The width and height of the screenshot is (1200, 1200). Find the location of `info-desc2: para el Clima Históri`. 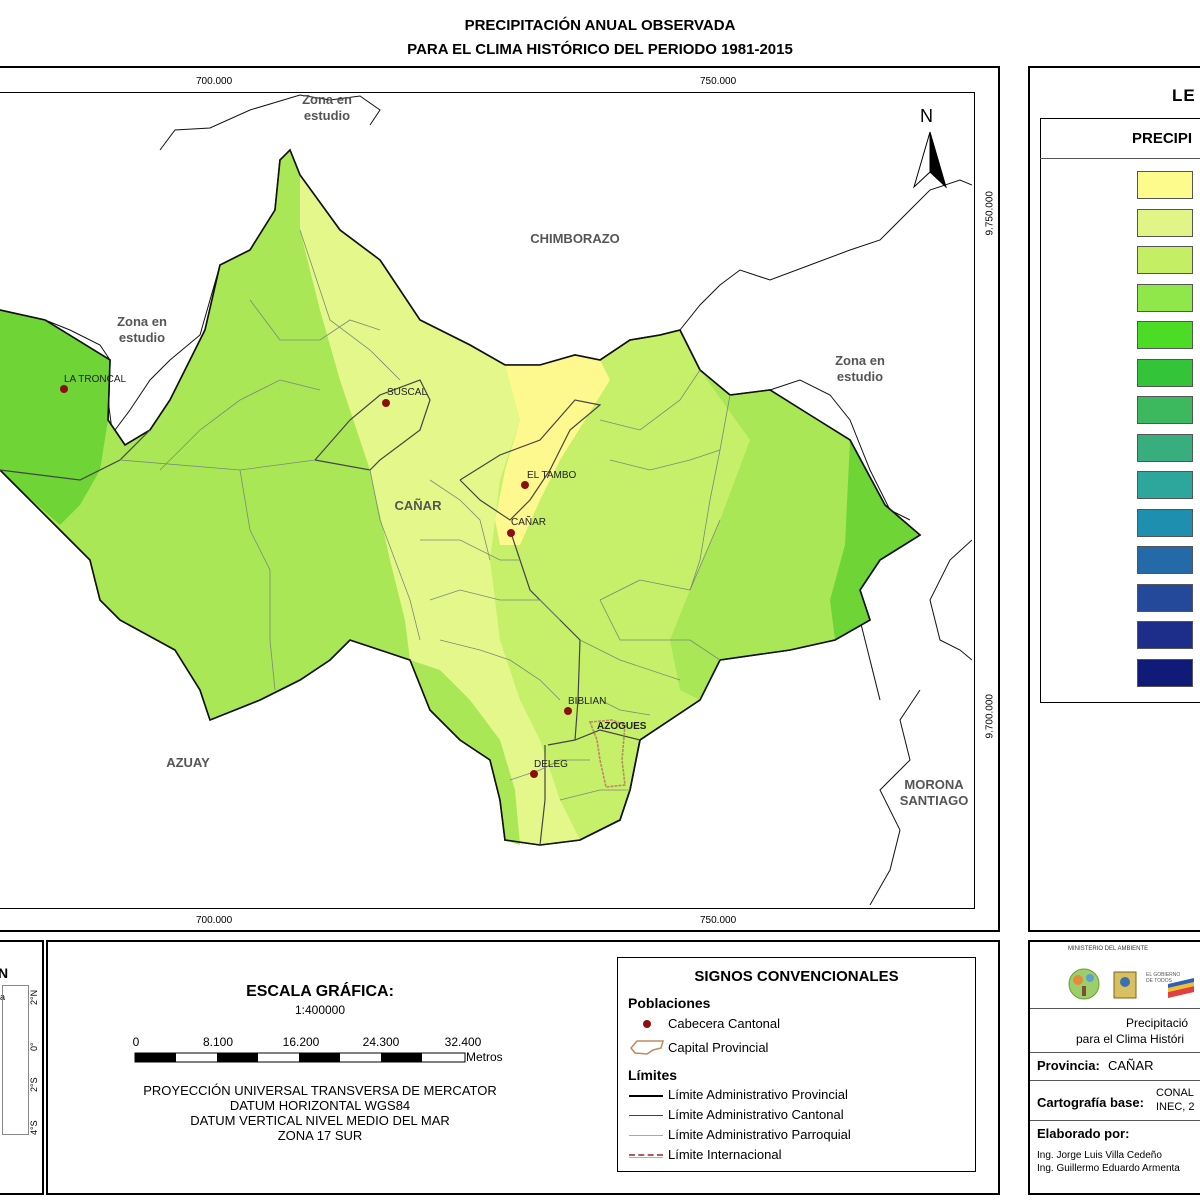

info-desc2: para el Clima Históri is located at coordinates (1130, 1039).